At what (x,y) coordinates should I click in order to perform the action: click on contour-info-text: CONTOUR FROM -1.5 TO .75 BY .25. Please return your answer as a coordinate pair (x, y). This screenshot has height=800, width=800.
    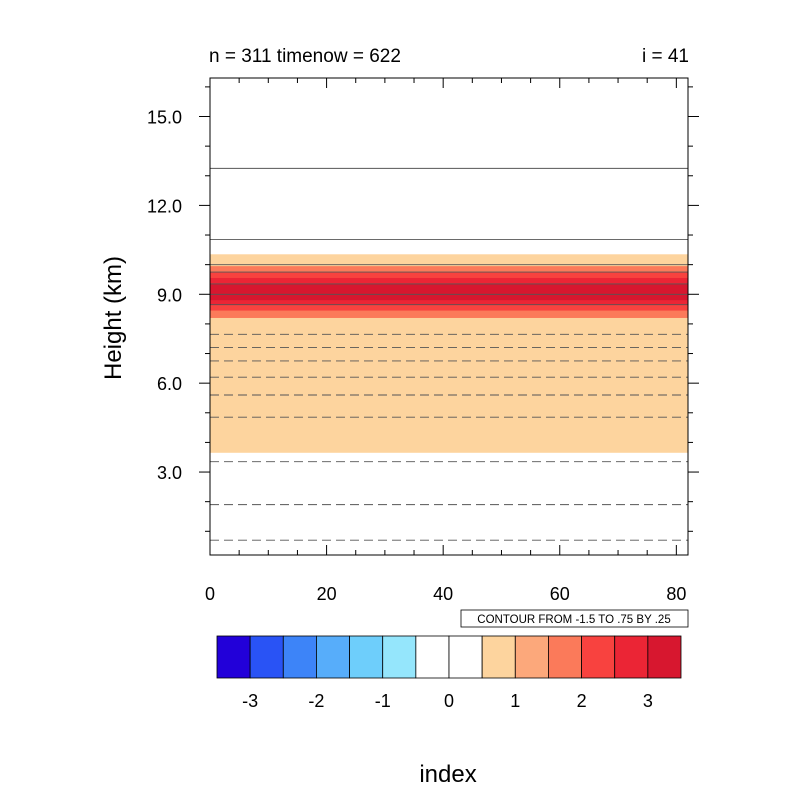
    Looking at the image, I should click on (573, 620).